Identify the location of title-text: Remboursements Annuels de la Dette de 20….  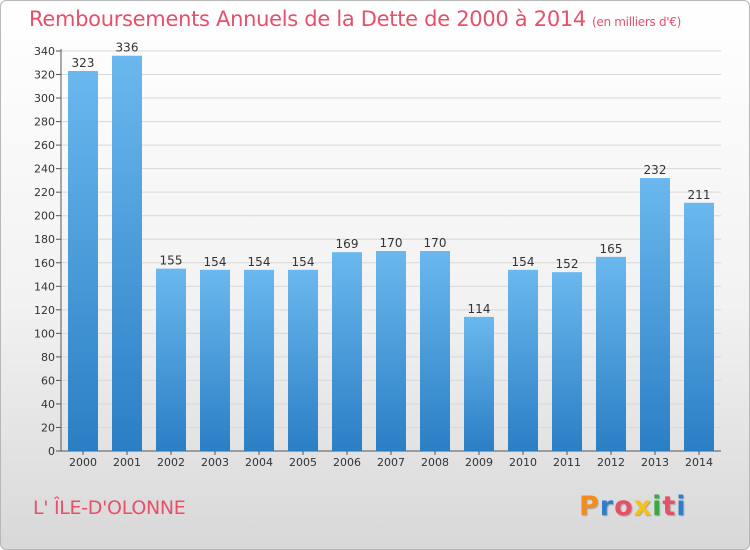
(307, 19).